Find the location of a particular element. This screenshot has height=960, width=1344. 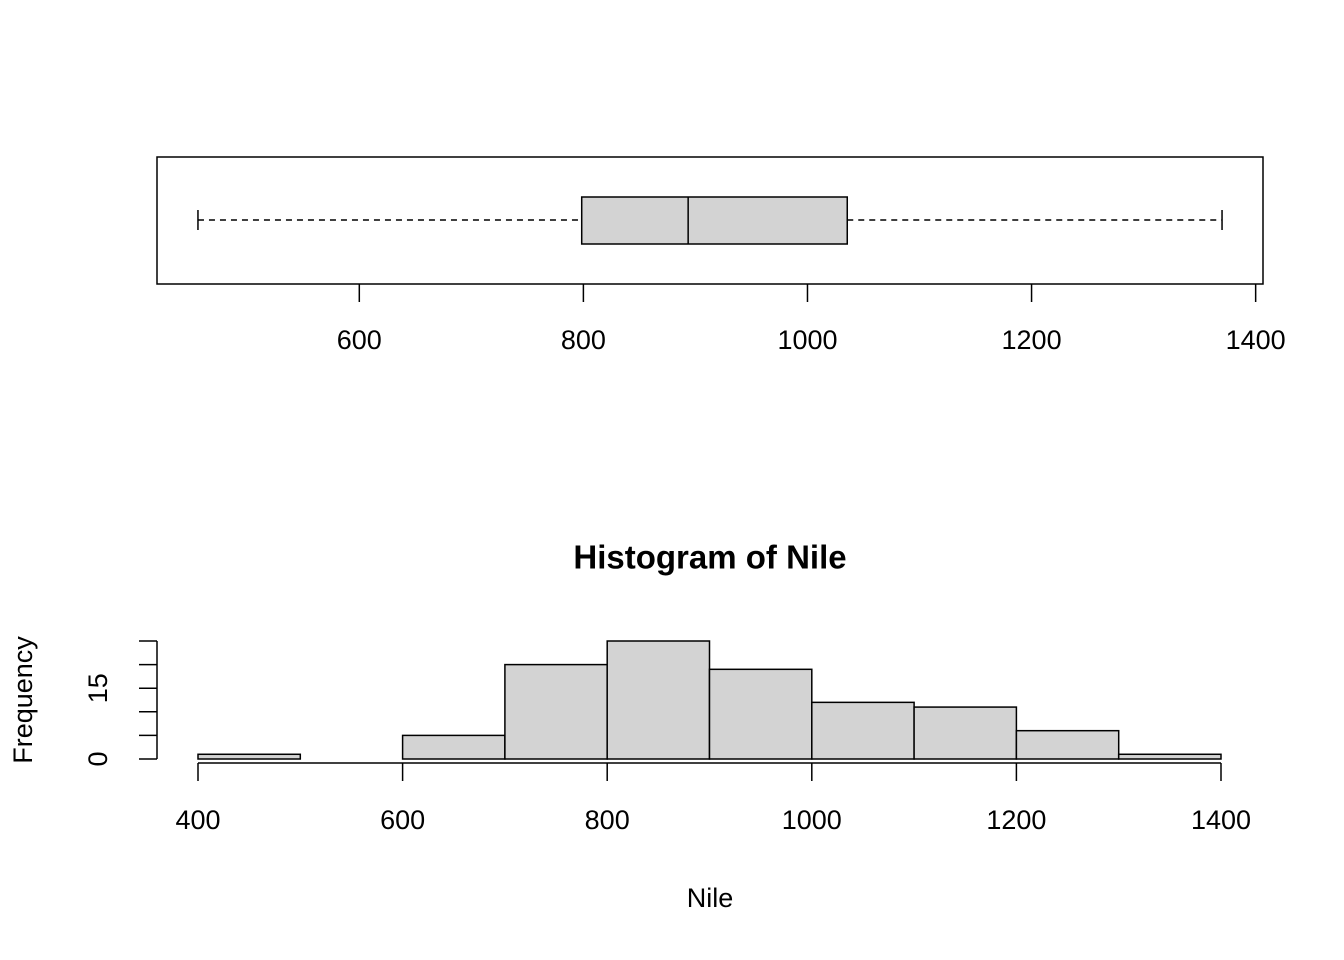

y-tick-label: 0 is located at coordinates (98, 758).